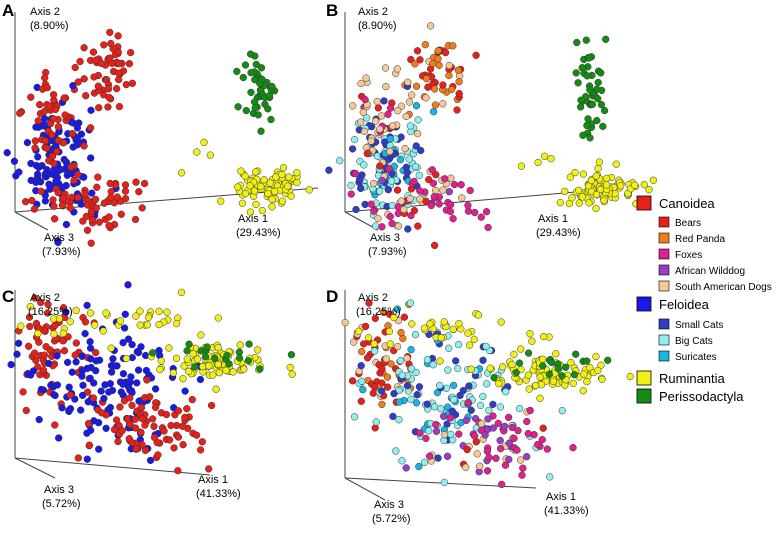 Image resolution: width=784 pixels, height=534 pixels. Describe the element at coordinates (45, 298) in the screenshot. I see `axis2-label: Axis 2` at that location.